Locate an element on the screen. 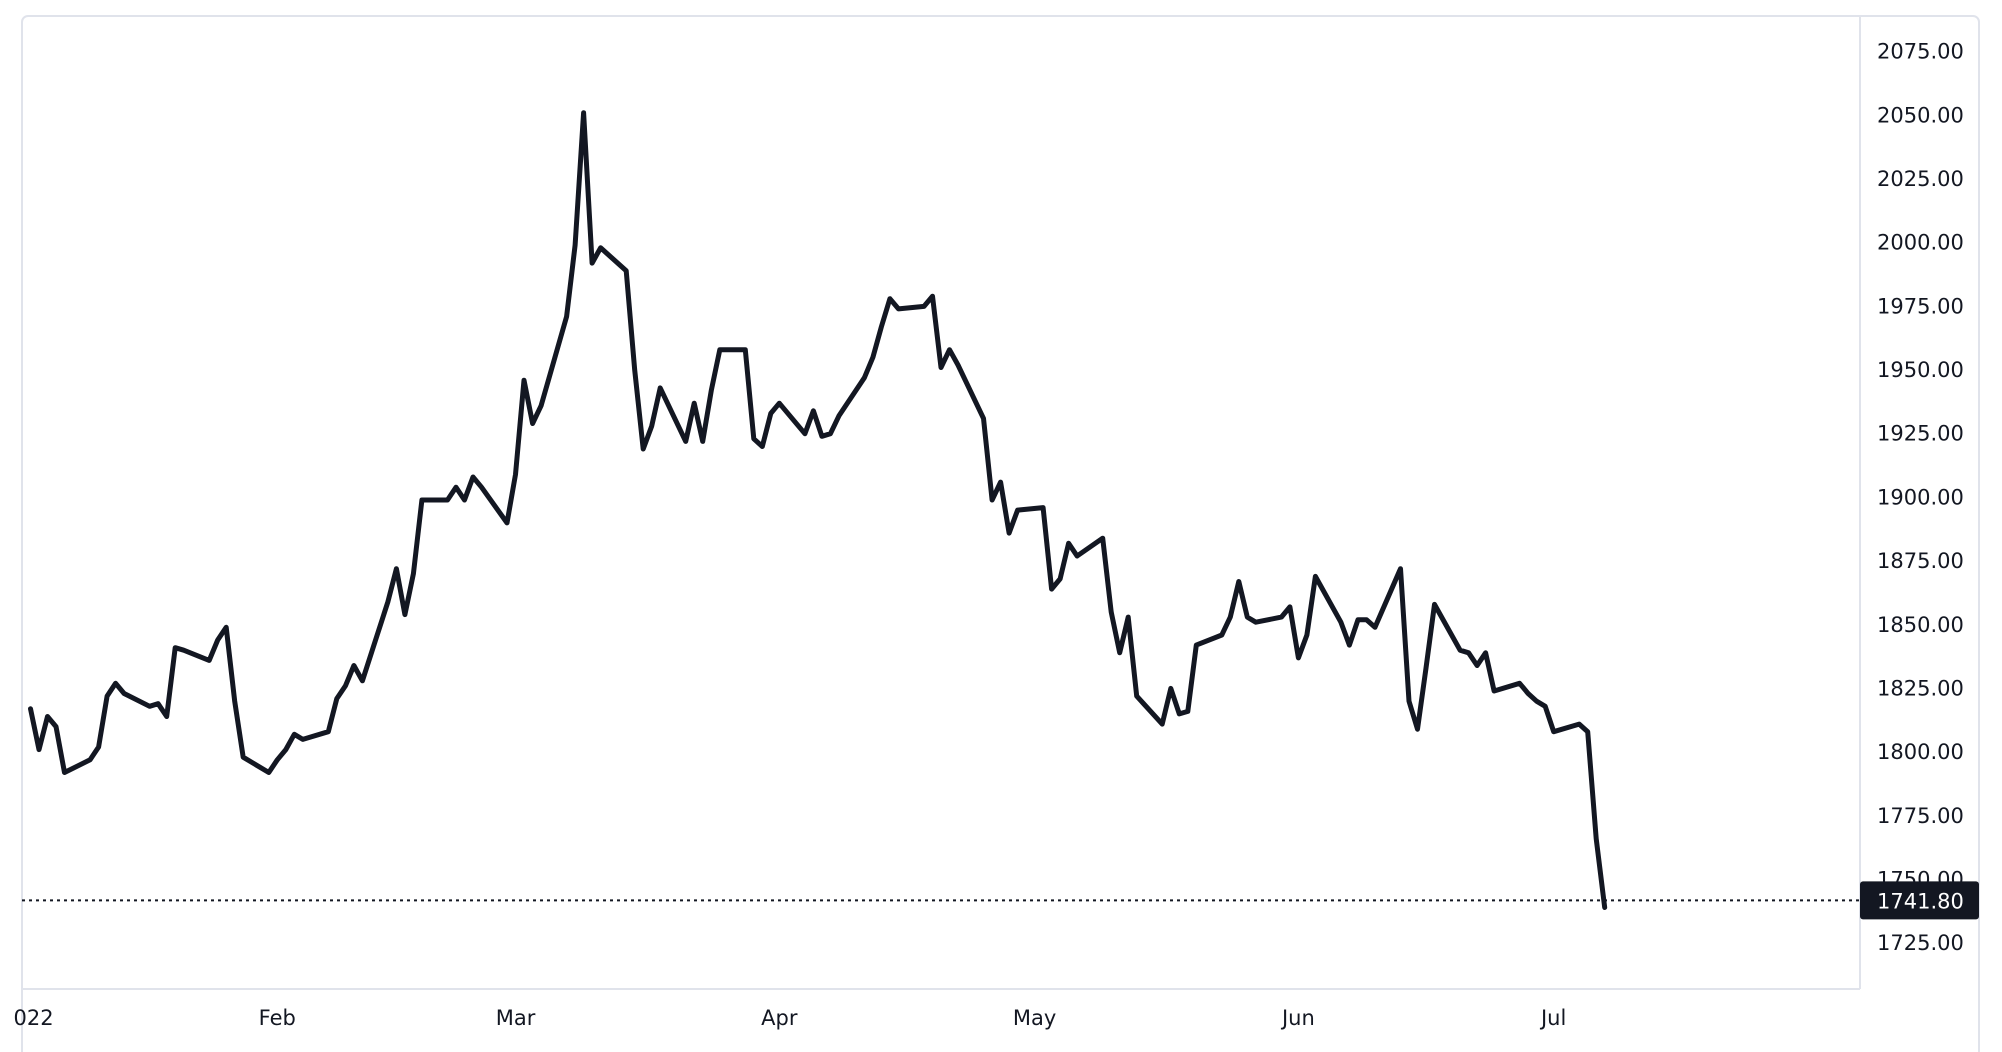  last-price-tag is located at coordinates (1919, 900).